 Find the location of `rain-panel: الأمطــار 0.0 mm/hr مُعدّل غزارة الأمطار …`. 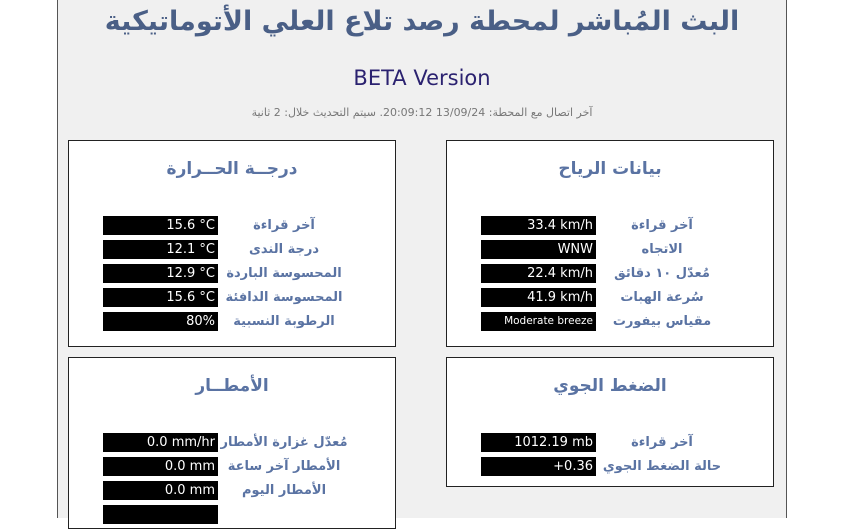

rain-panel: الأمطــار 0.0 mm/hr مُعدّل غزارة الأمطار … is located at coordinates (232, 443).